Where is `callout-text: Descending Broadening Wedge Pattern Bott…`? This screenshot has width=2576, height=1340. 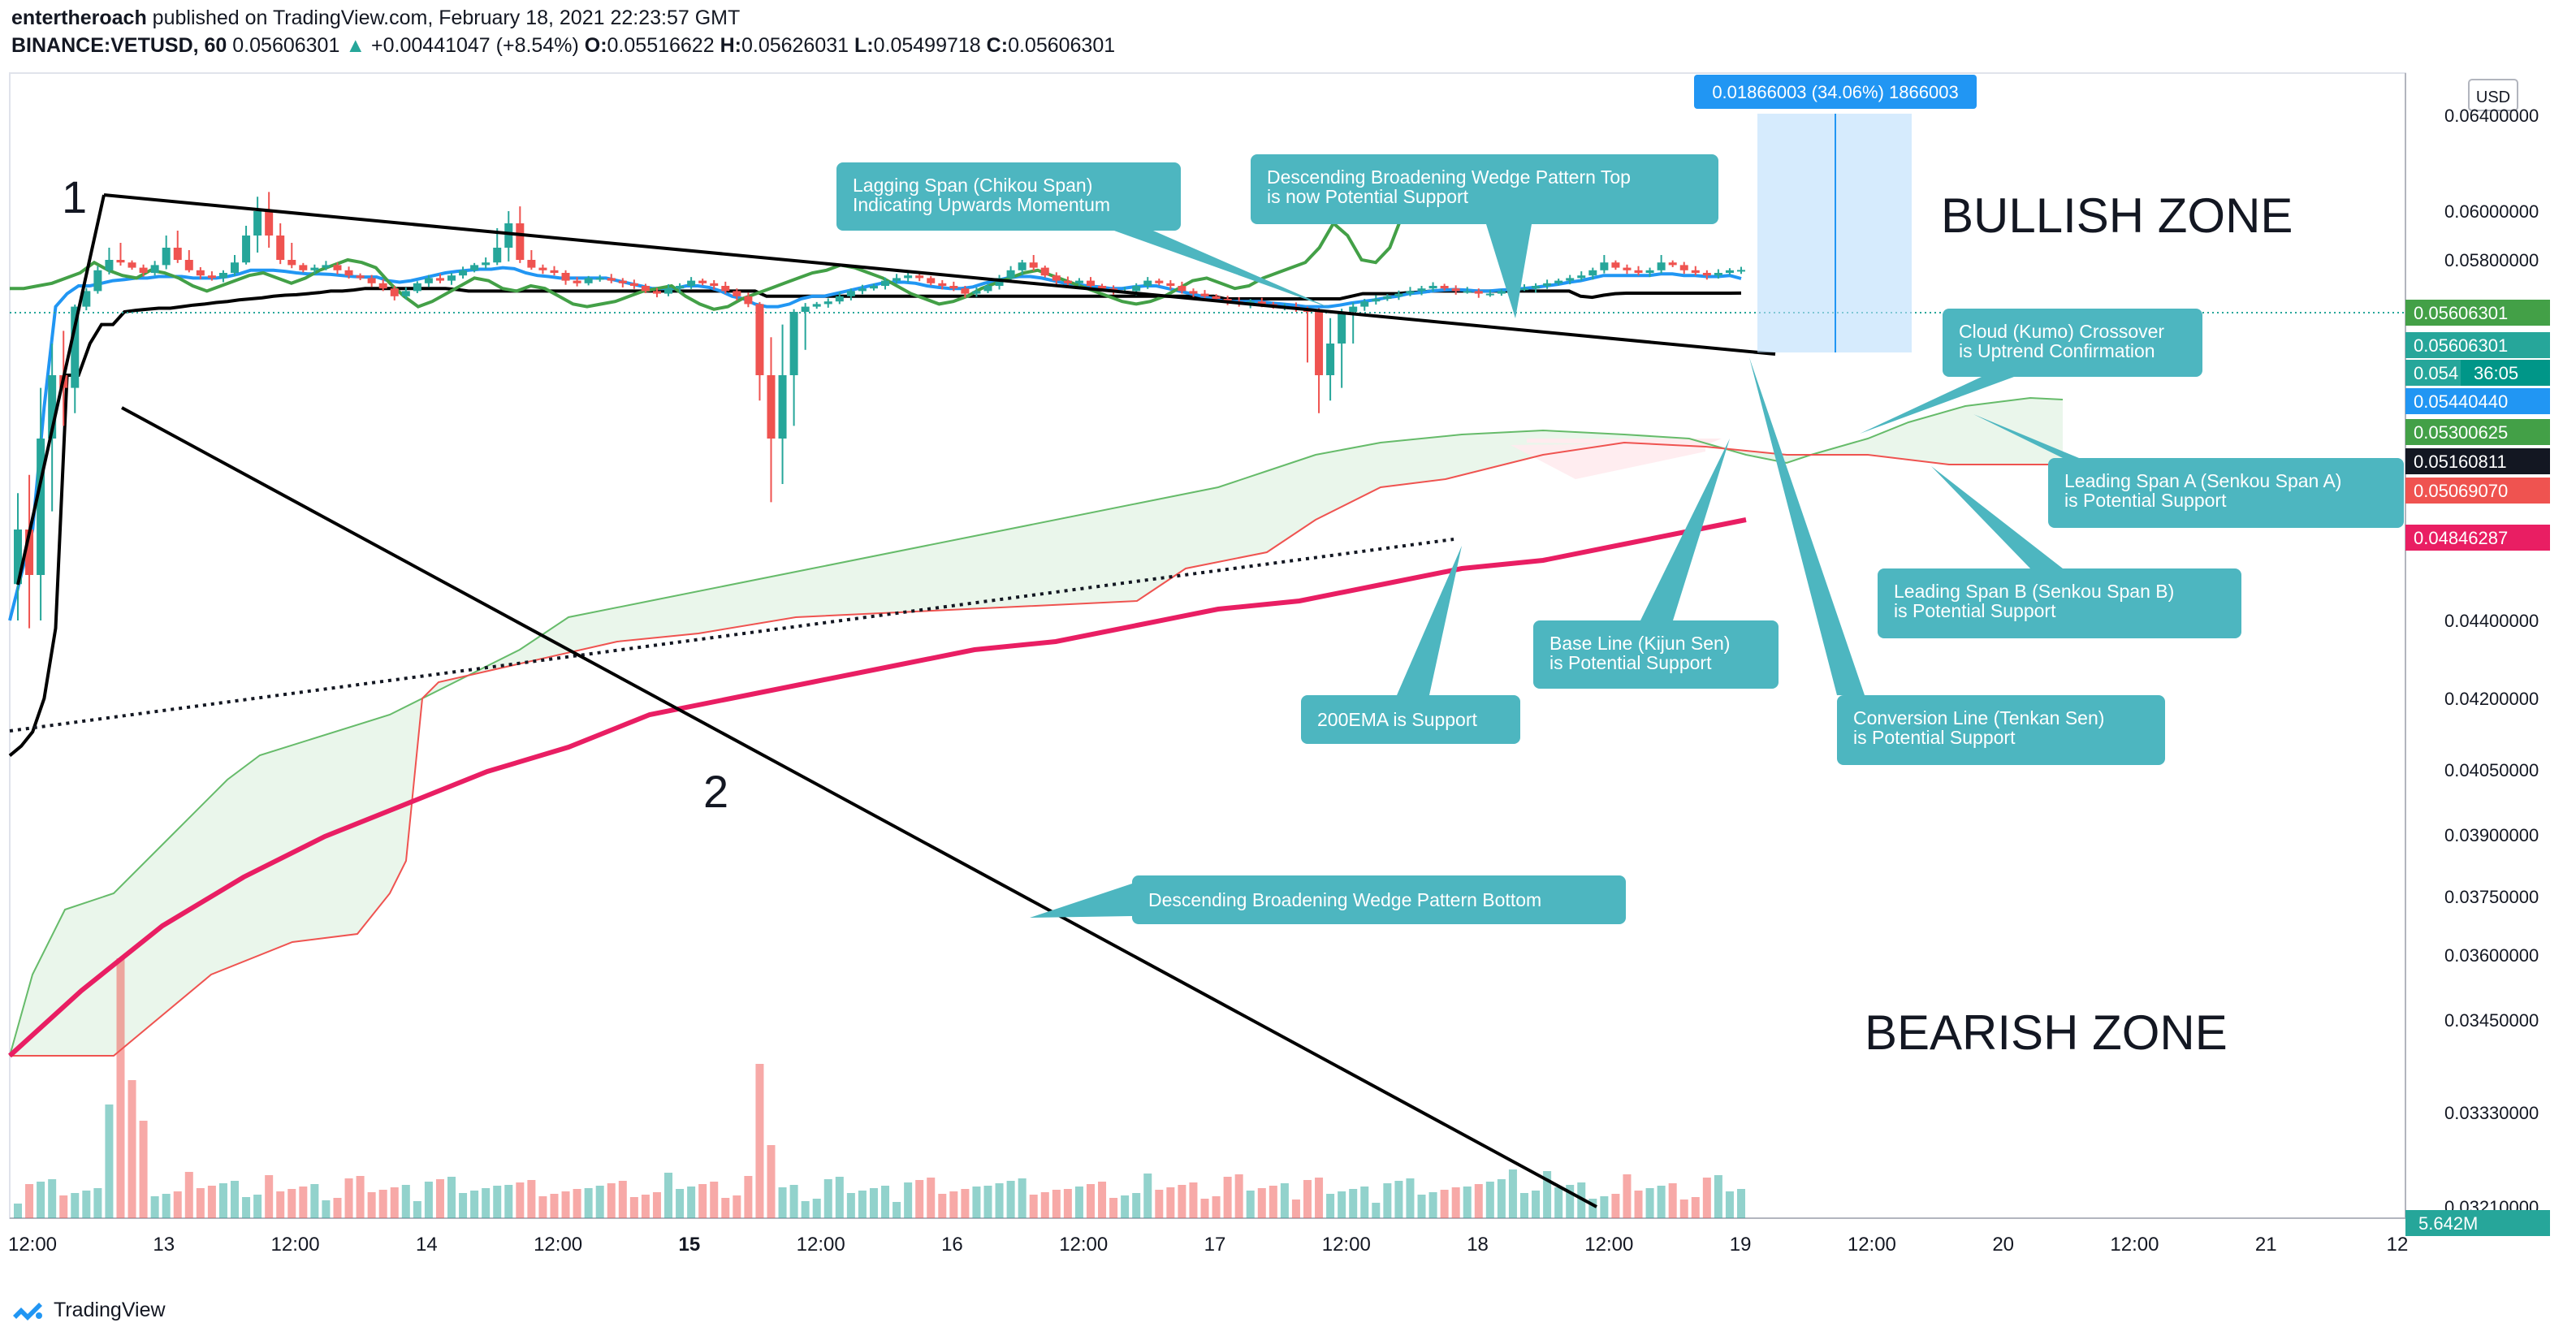 callout-text: Descending Broadening Wedge Pattern Bott… is located at coordinates (1344, 899).